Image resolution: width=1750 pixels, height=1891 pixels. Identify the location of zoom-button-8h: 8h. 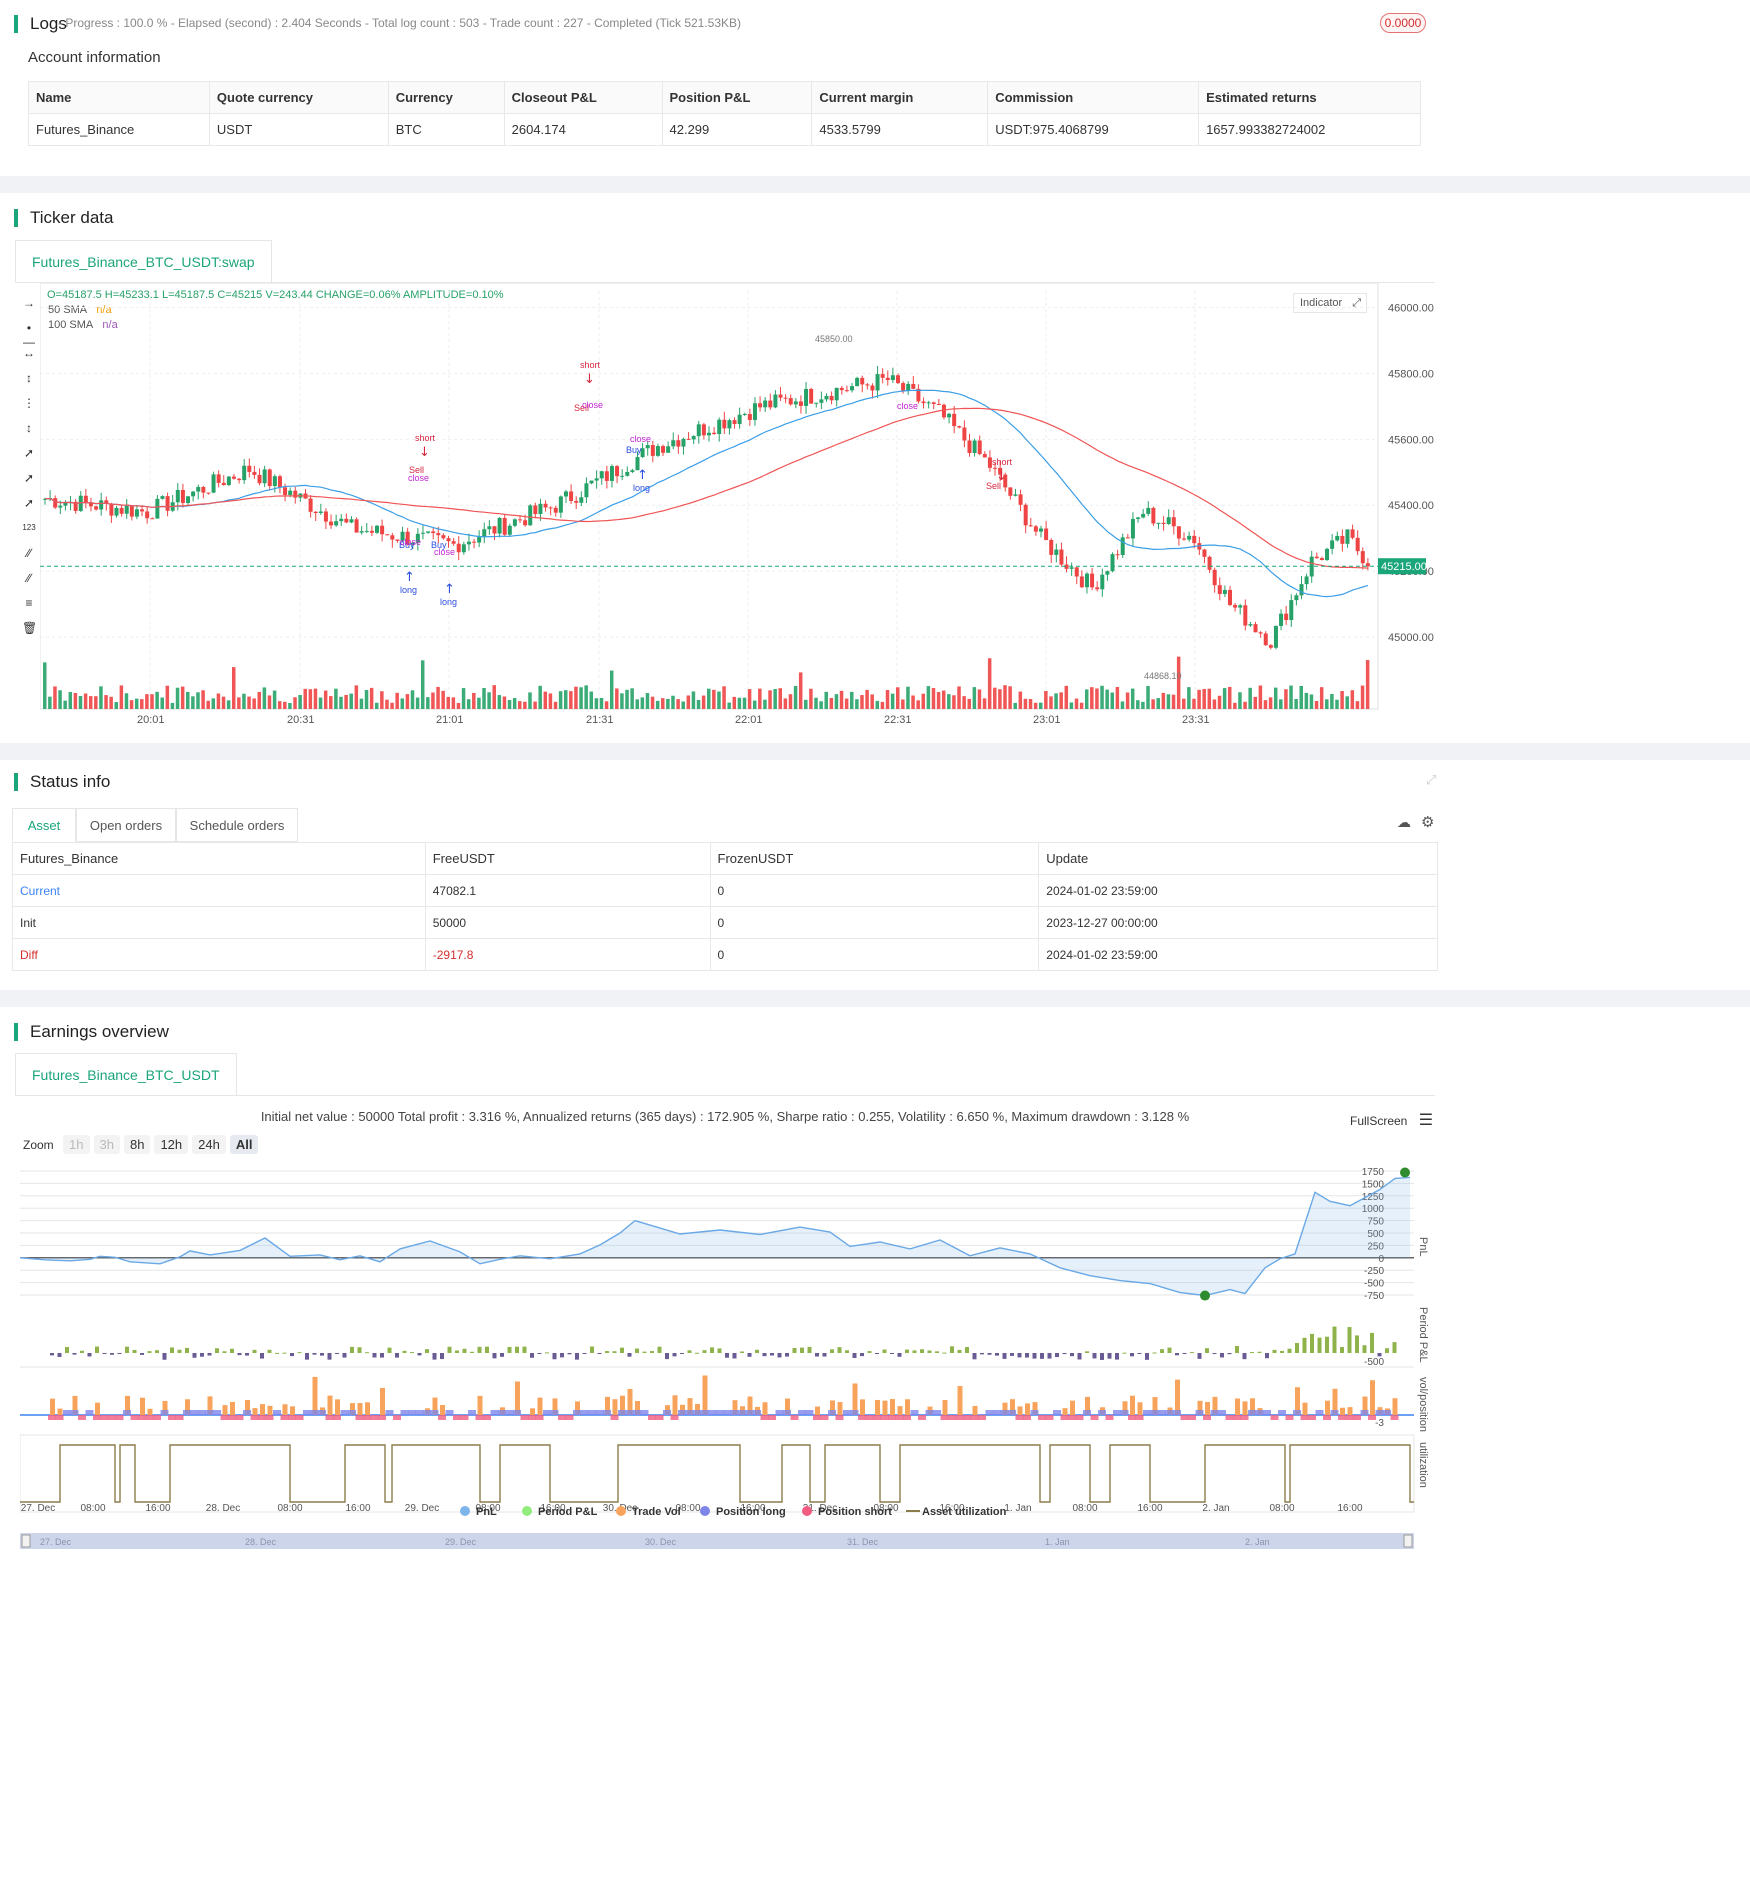
(137, 1144).